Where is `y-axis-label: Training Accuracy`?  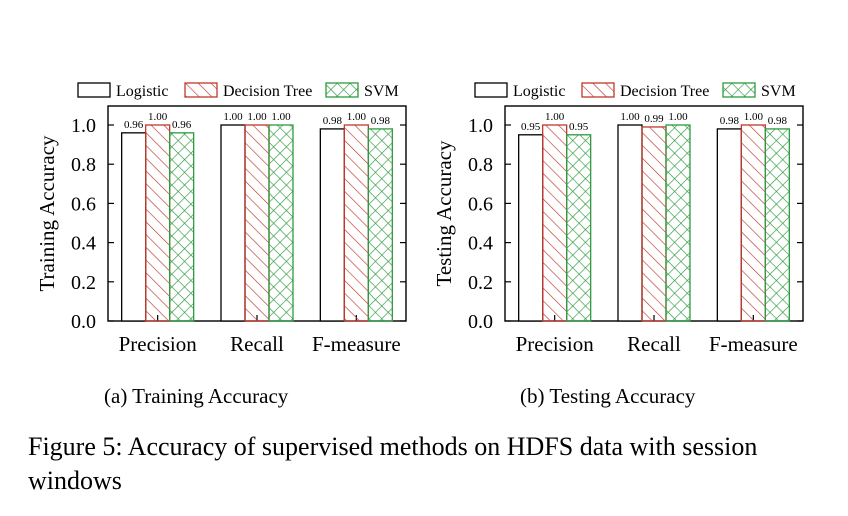 y-axis-label: Training Accuracy is located at coordinates (47, 213).